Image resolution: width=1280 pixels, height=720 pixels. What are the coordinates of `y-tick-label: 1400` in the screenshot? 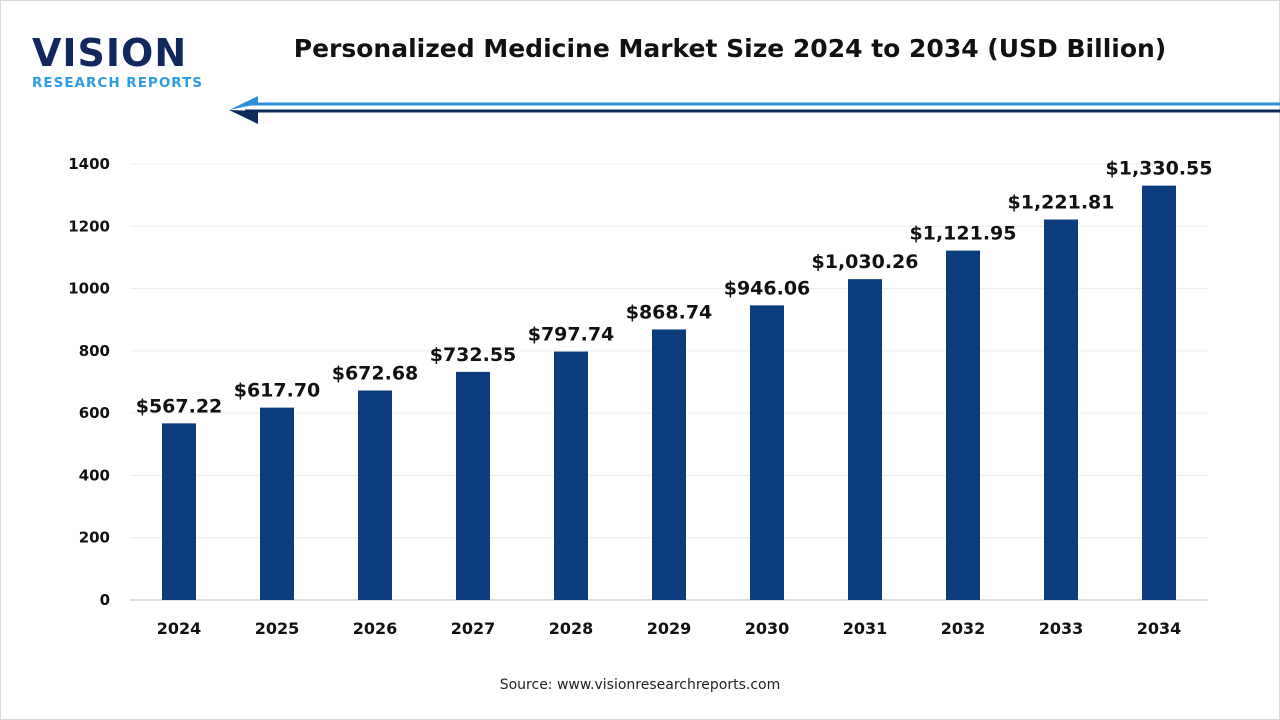 It's located at (89, 164).